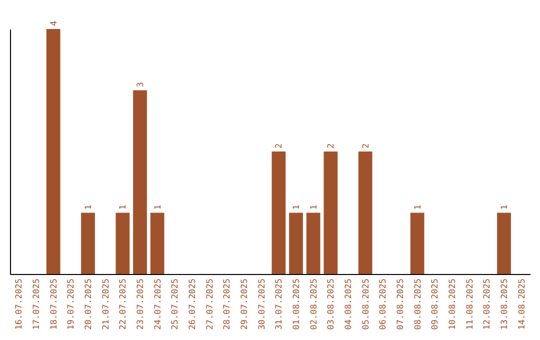 The width and height of the screenshot is (540, 340). I want to click on x-tick-label: 23.07.2025, so click(141, 304).